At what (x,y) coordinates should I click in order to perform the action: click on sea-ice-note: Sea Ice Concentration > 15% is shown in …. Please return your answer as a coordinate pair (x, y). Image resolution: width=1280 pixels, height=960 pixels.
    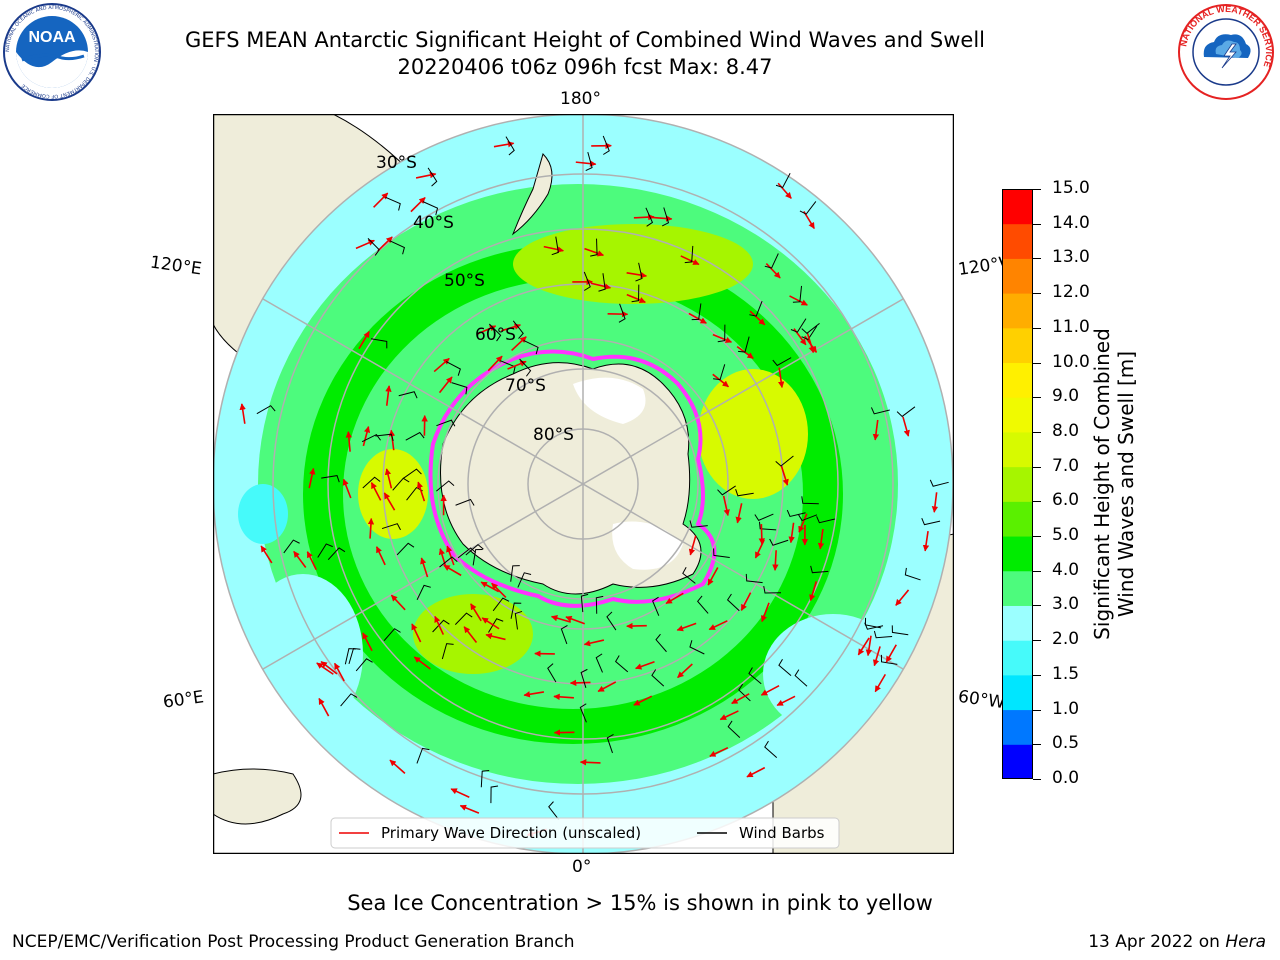
    Looking at the image, I should click on (640, 903).